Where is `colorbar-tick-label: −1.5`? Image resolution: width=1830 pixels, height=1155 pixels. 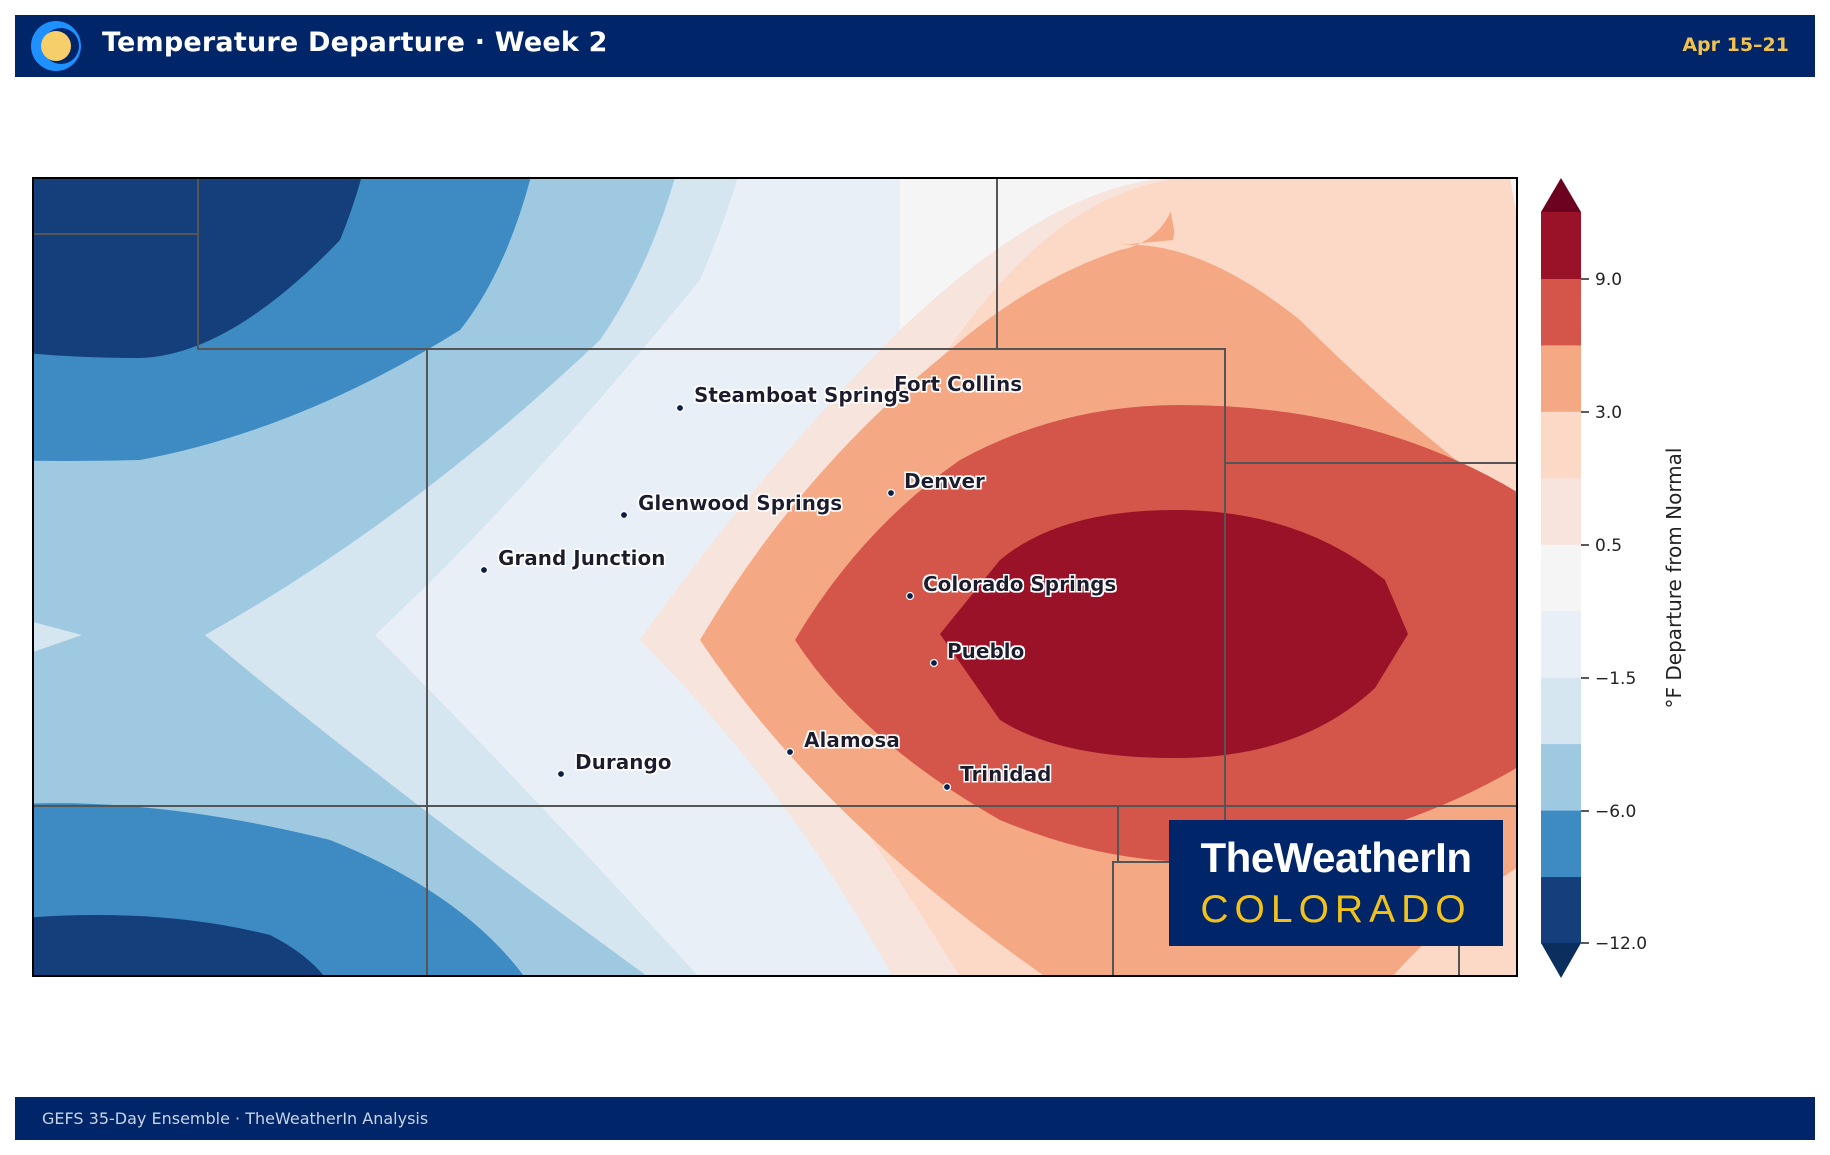 colorbar-tick-label: −1.5 is located at coordinates (1615, 679).